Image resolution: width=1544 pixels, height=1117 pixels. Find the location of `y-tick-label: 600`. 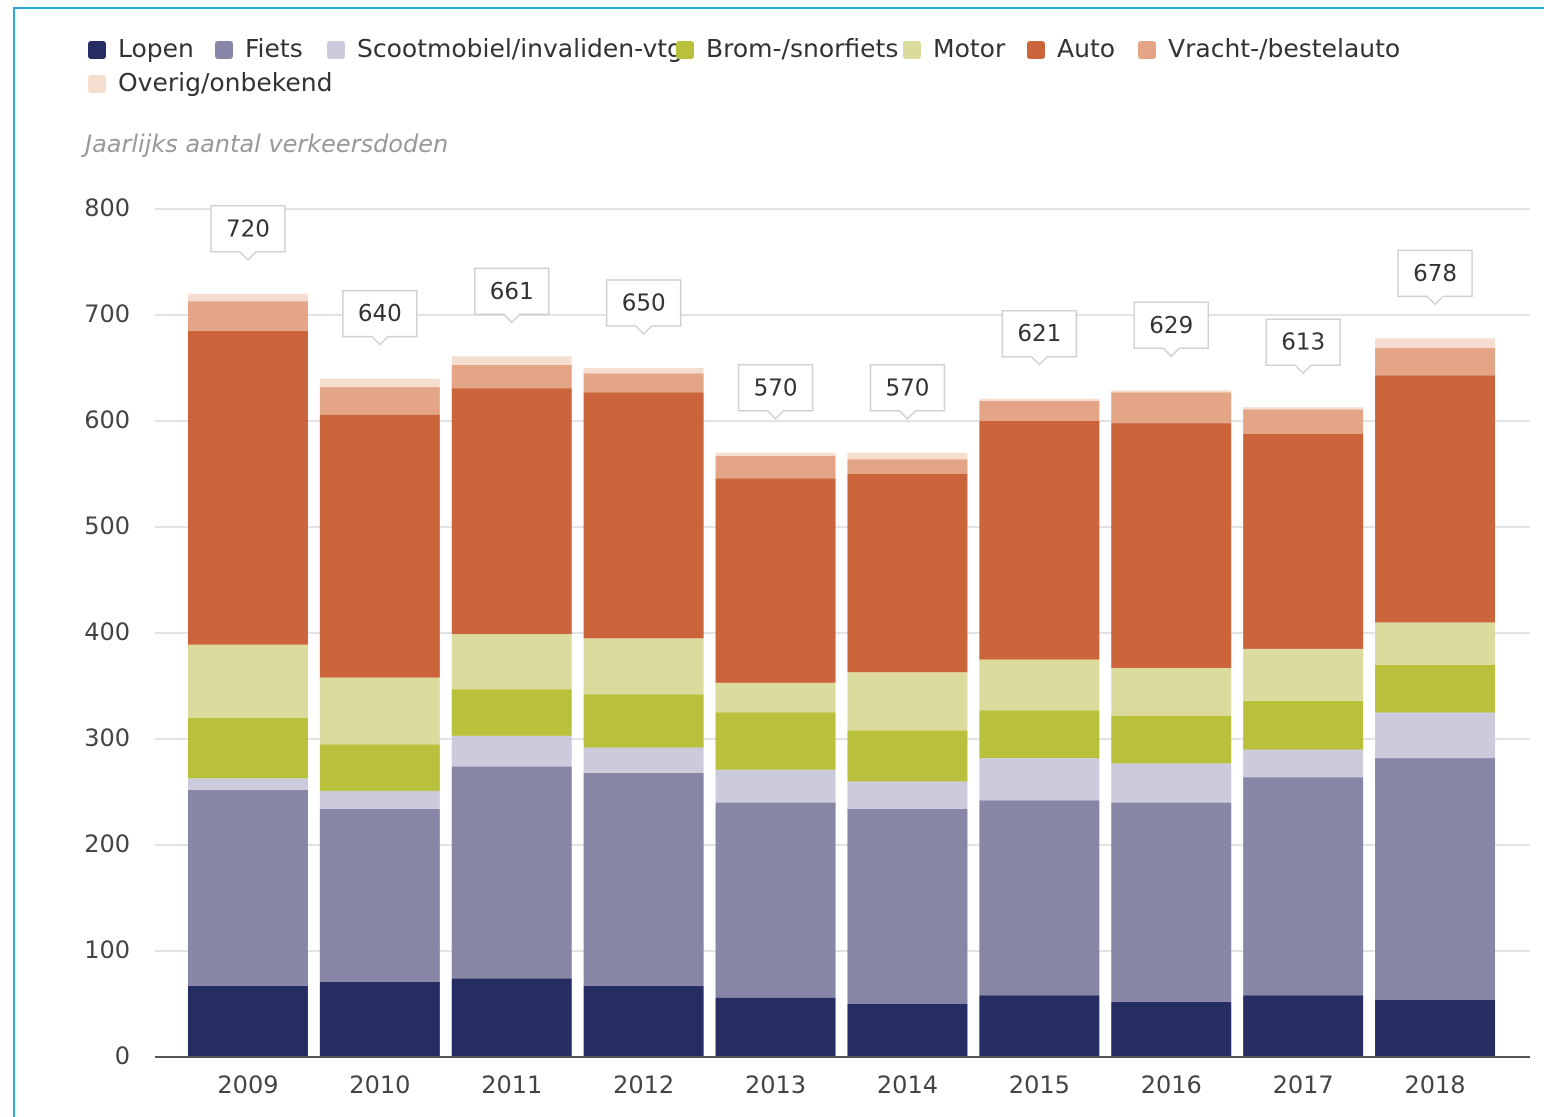

y-tick-label: 600 is located at coordinates (107, 420).